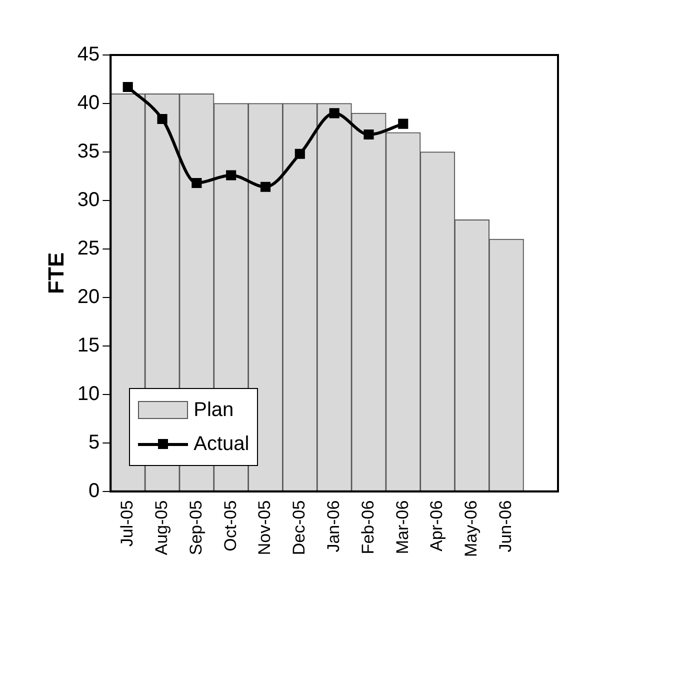  Describe the element at coordinates (436, 526) in the screenshot. I see `x-tick-label: Apr-06` at that location.